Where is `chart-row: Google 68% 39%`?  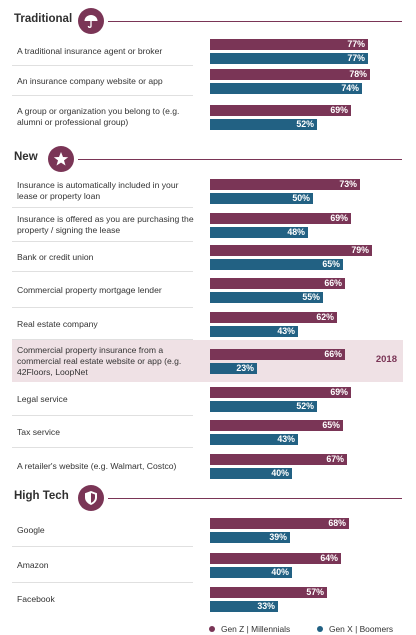
chart-row: Google 68% 39% is located at coordinates (207, 530).